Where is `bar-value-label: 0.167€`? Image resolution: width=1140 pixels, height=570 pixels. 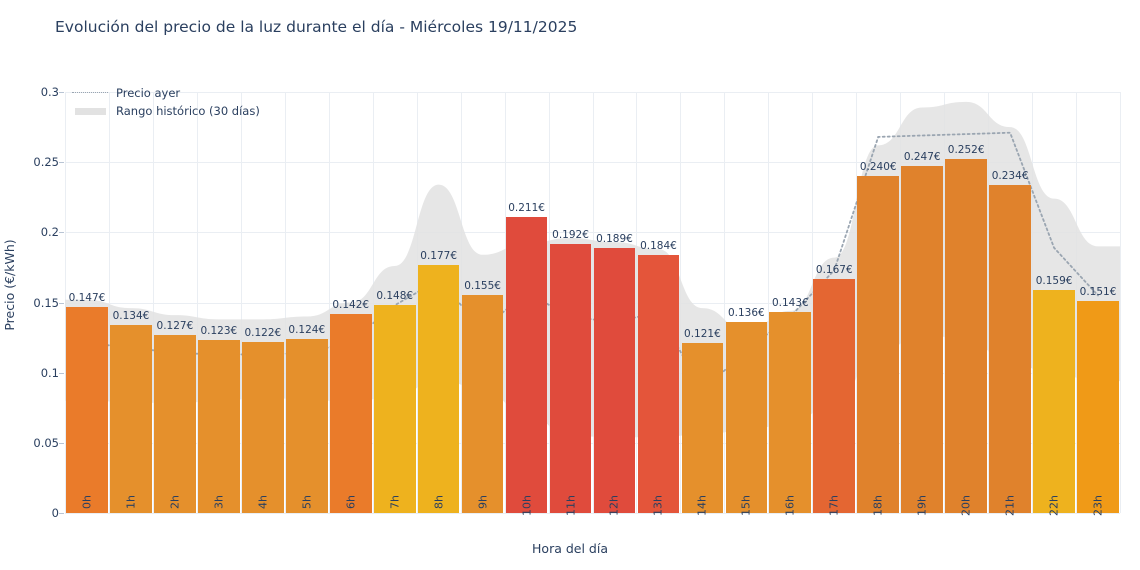
bar-value-label: 0.167€ is located at coordinates (834, 269).